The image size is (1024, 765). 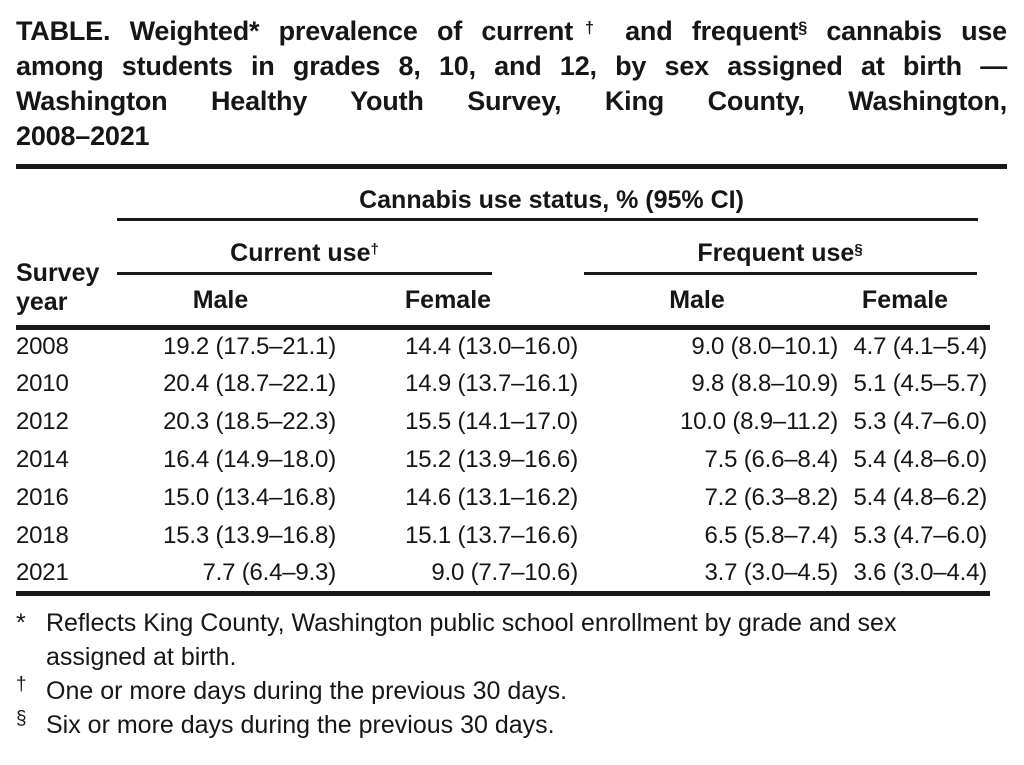 I want to click on title-rule, so click(x=511, y=166).